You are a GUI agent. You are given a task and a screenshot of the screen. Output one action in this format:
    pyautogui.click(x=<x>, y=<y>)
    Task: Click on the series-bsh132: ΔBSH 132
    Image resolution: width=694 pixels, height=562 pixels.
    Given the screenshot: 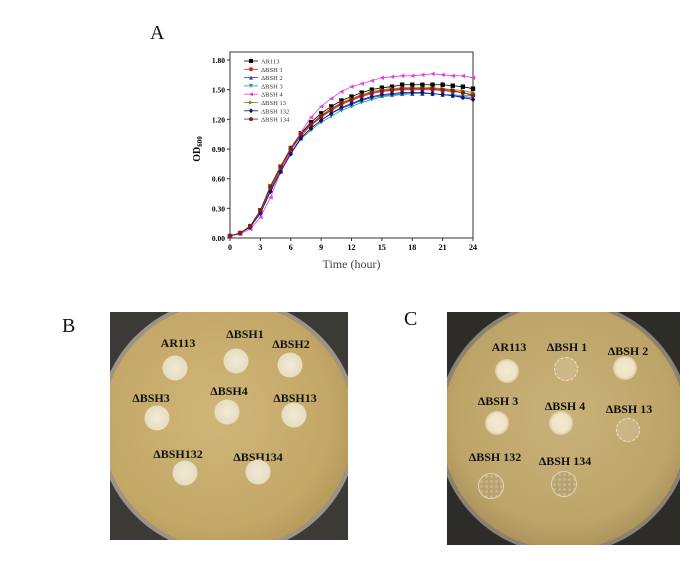 What is the action you would take?
    pyautogui.click(x=351, y=164)
    